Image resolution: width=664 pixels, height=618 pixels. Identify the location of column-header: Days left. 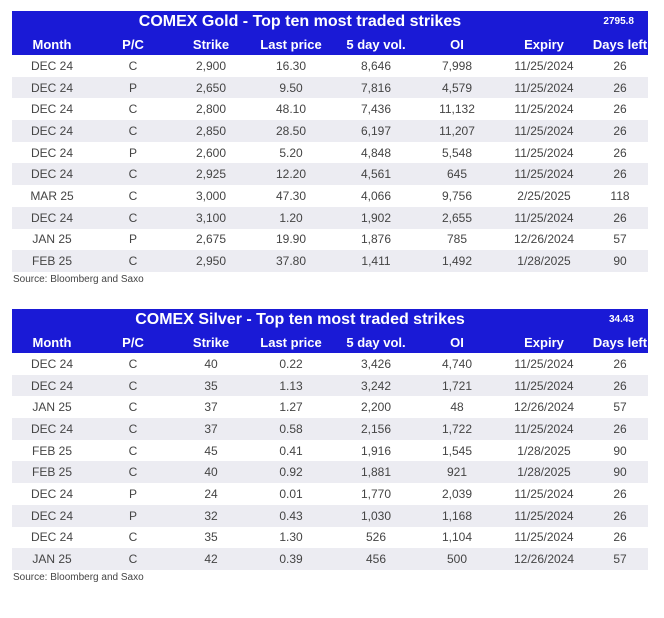
(620, 342).